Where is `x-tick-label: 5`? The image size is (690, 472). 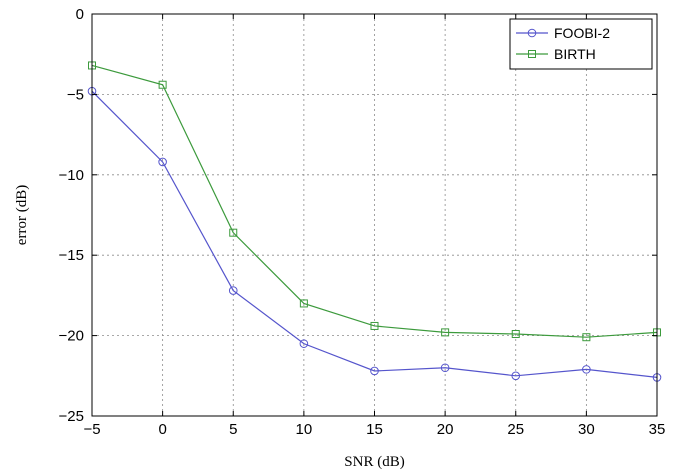
x-tick-label: 5 is located at coordinates (233, 429).